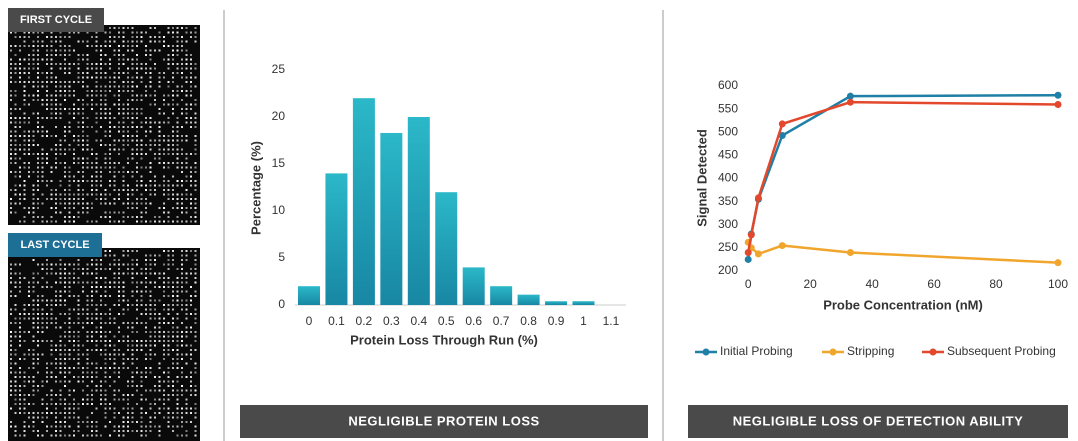 This screenshot has width=1078, height=441. I want to click on point, so click(748, 252).